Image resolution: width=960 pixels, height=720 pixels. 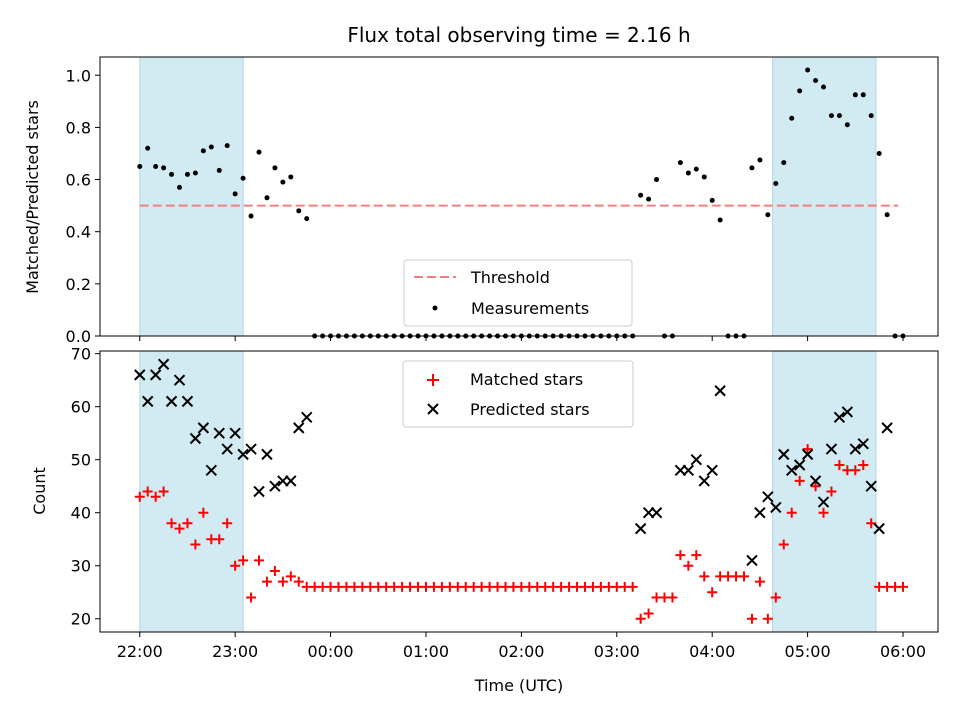 I want to click on x-tick-label: 05:00, so click(x=808, y=651).